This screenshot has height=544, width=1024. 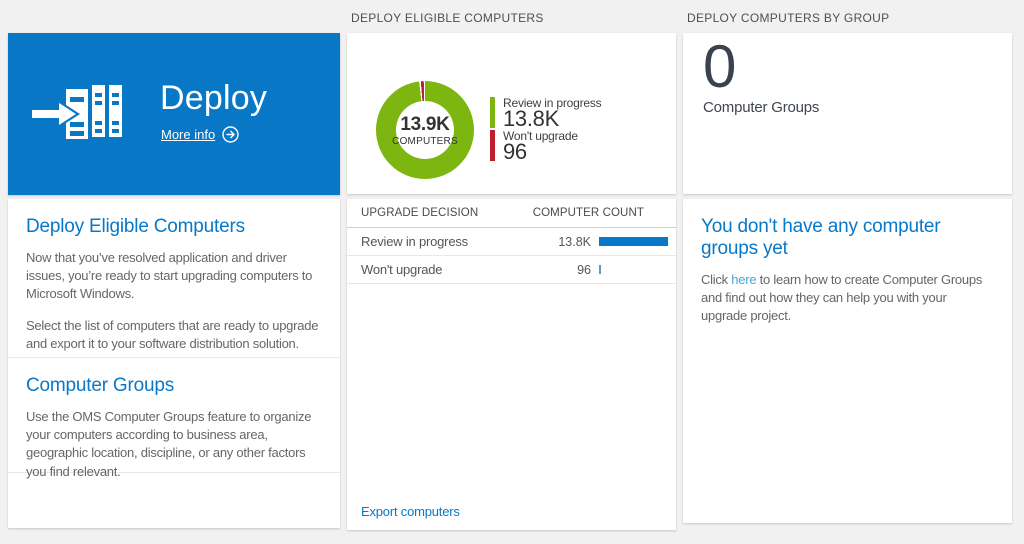 I want to click on legend-swatch-red, so click(x=492, y=145).